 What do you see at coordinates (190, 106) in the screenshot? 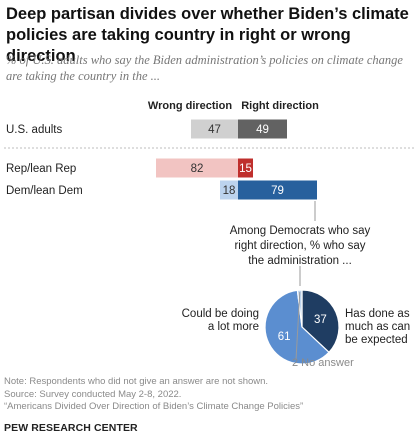
I see `legend-wrong-direction: Wrong direction` at bounding box center [190, 106].